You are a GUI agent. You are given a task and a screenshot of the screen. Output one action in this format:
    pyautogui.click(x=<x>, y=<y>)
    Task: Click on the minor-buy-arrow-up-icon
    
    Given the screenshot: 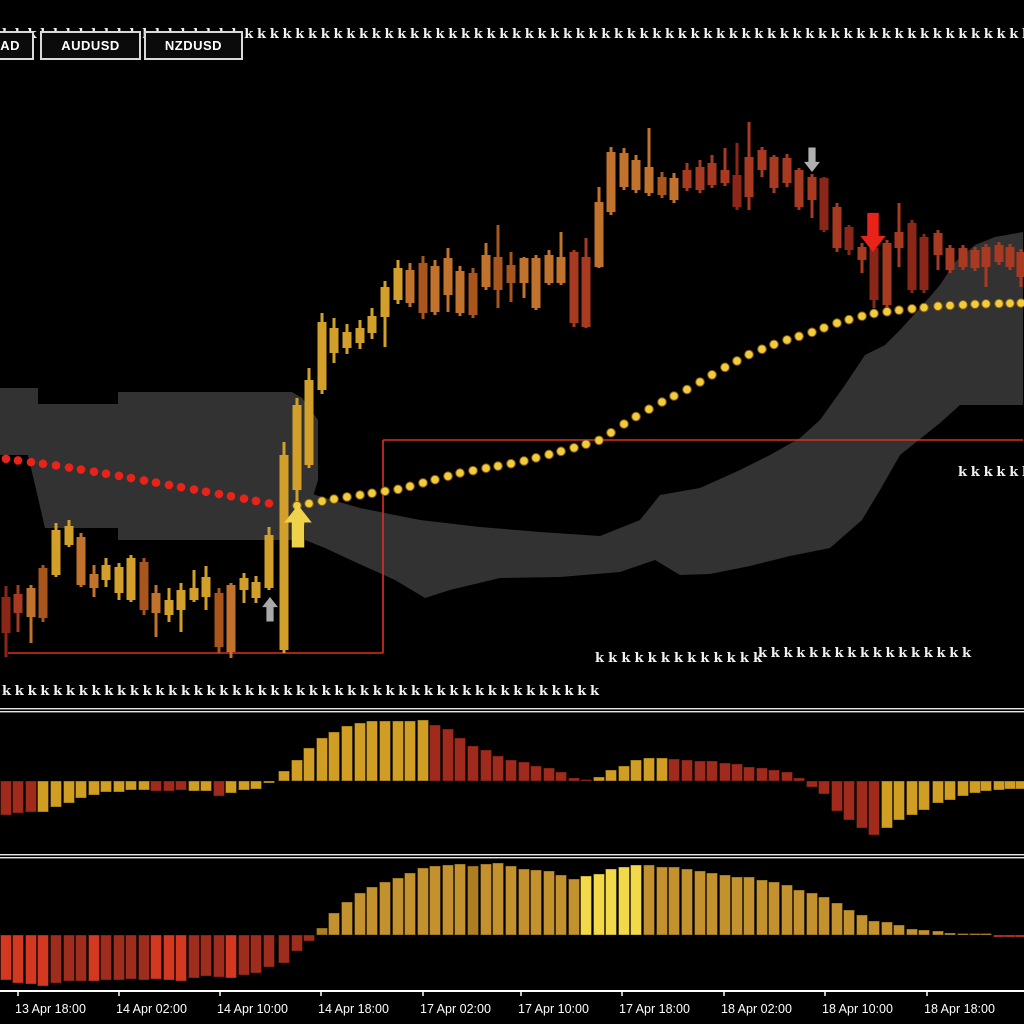 What is the action you would take?
    pyautogui.click(x=270, y=609)
    